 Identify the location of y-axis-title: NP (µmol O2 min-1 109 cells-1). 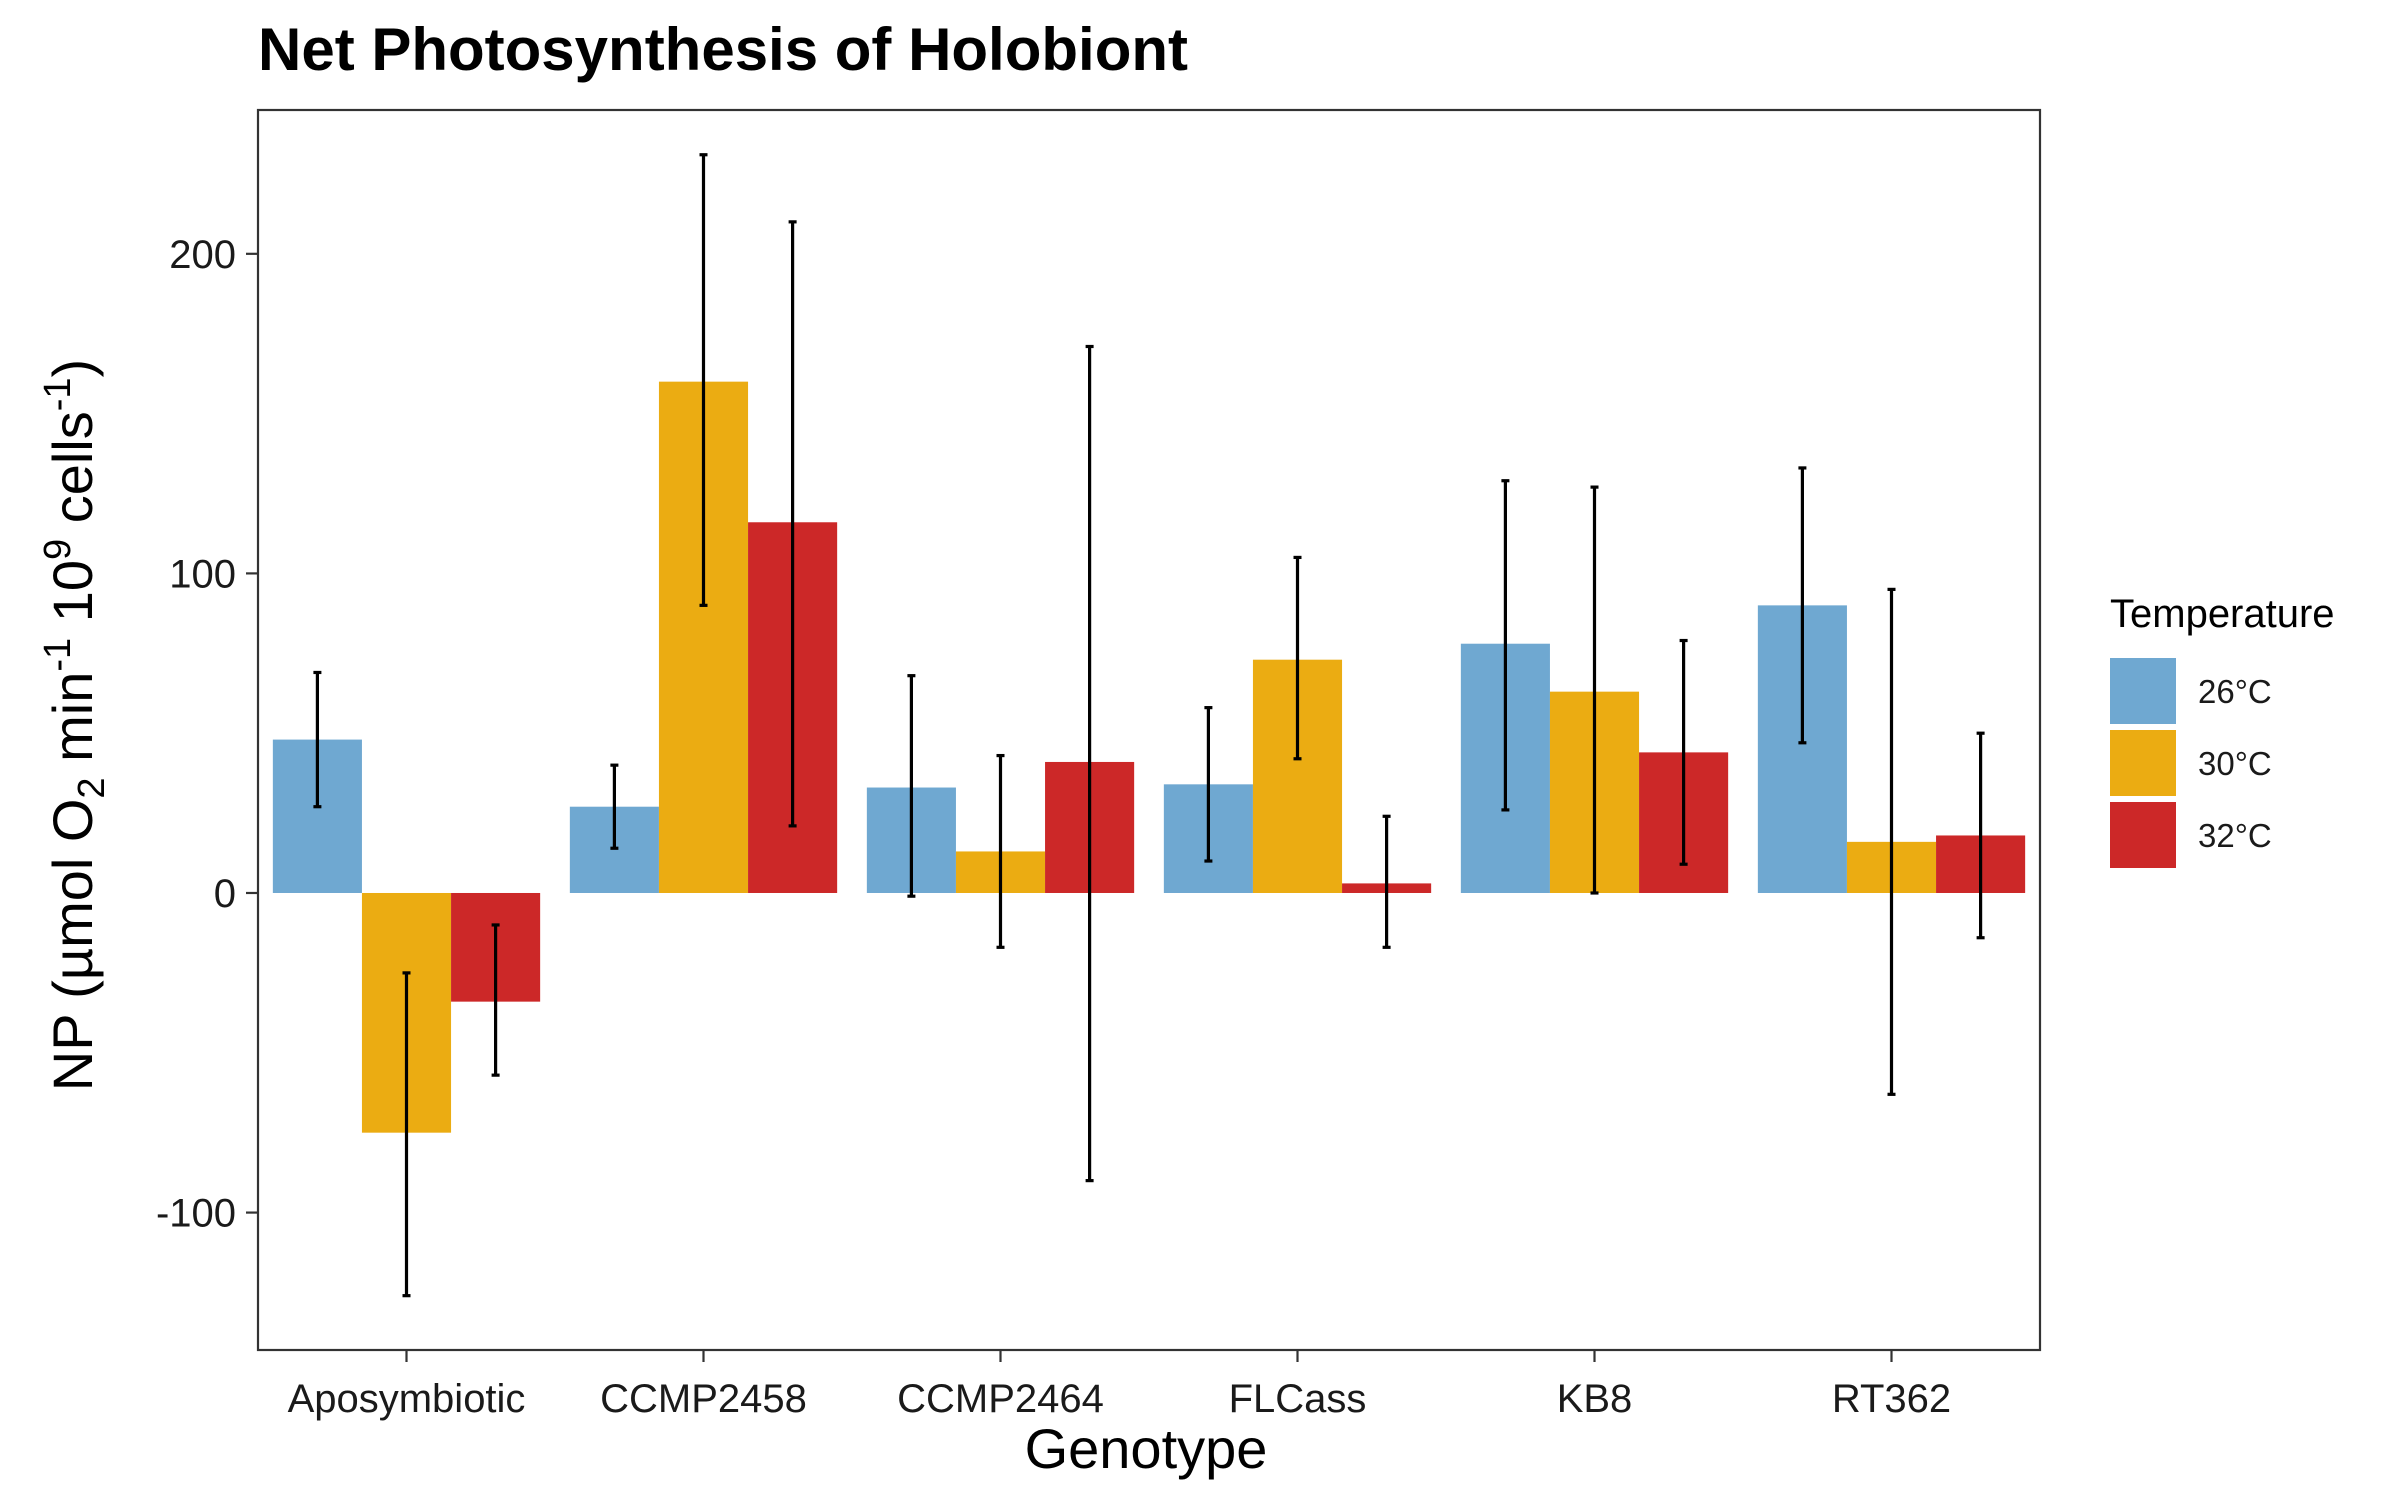
(75, 725).